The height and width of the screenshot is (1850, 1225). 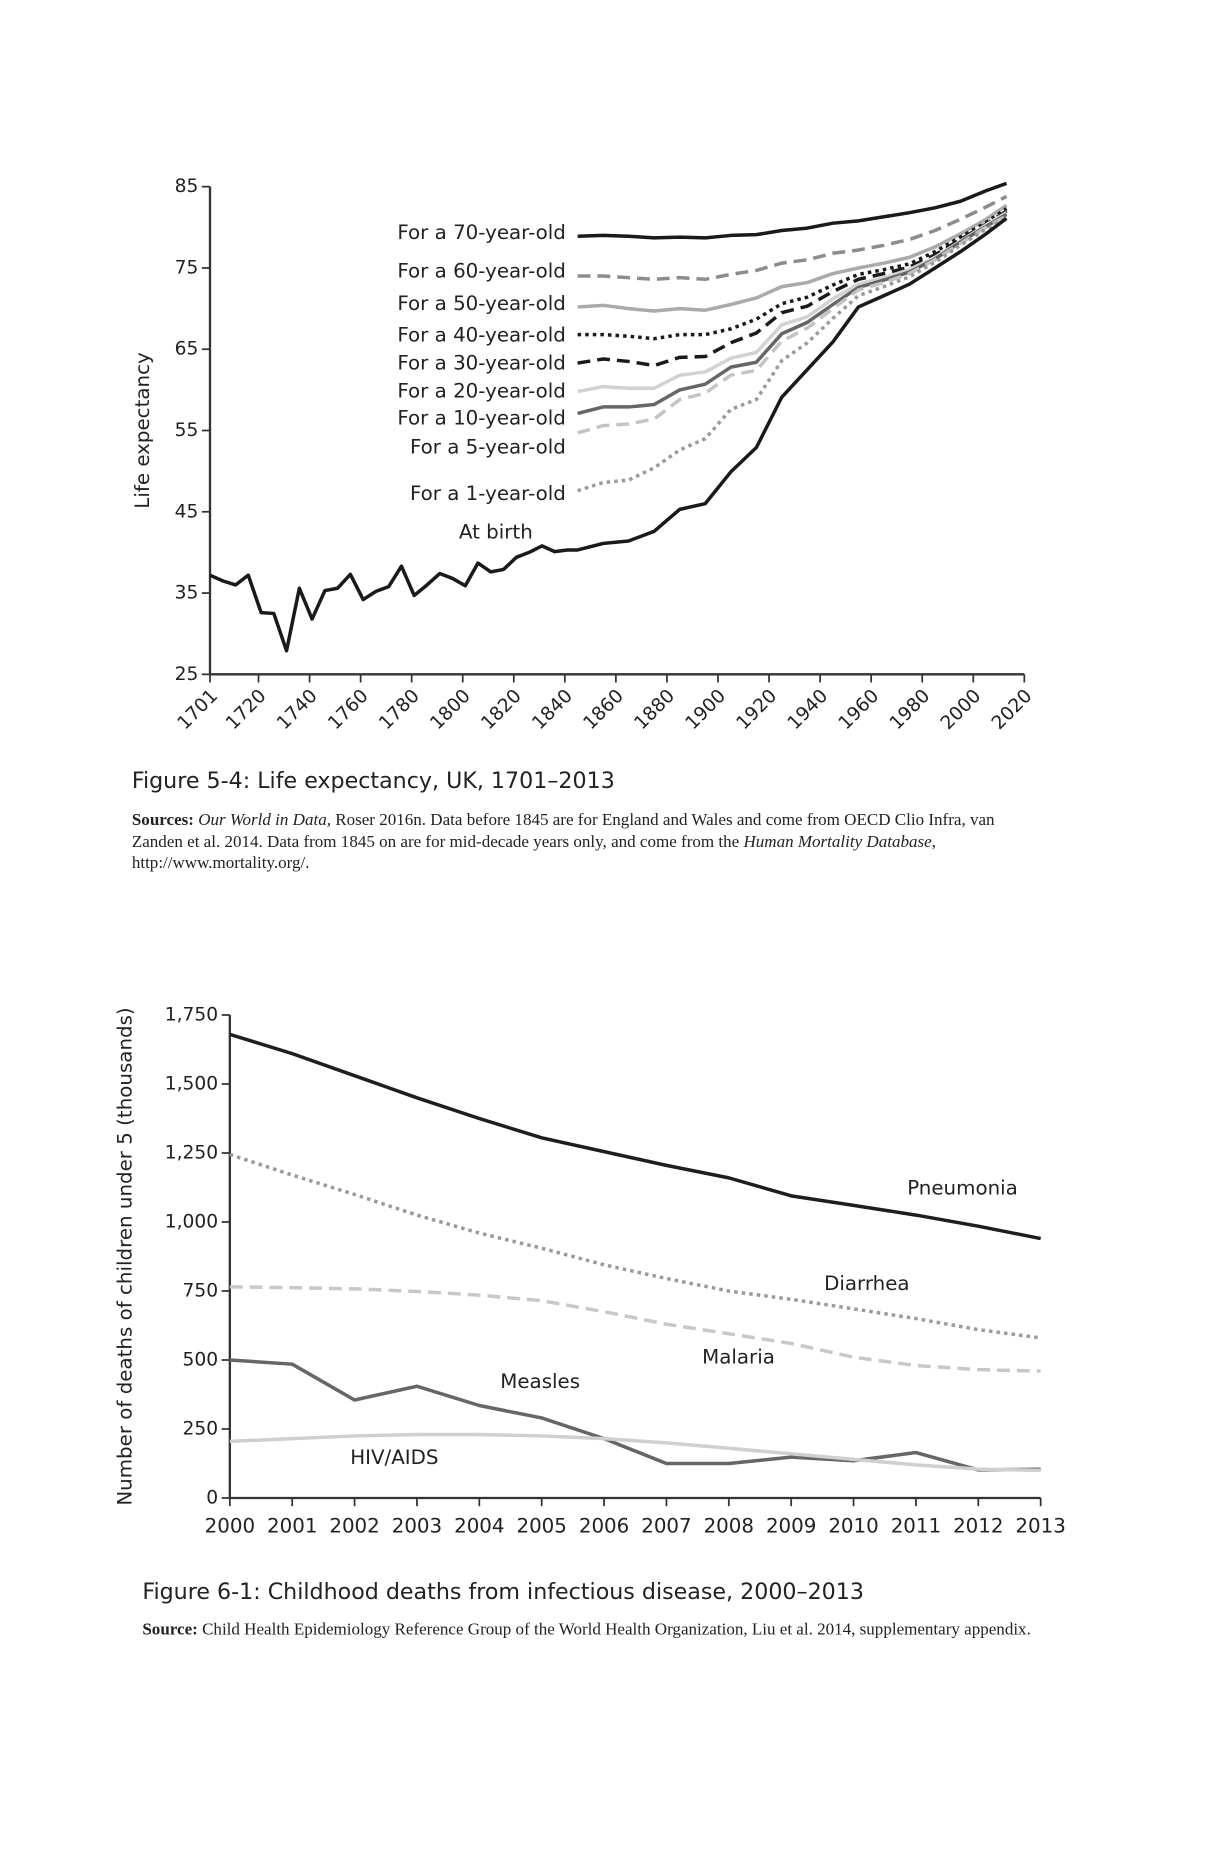 What do you see at coordinates (481, 335) in the screenshot?
I see `series-label: For a 40-year-old` at bounding box center [481, 335].